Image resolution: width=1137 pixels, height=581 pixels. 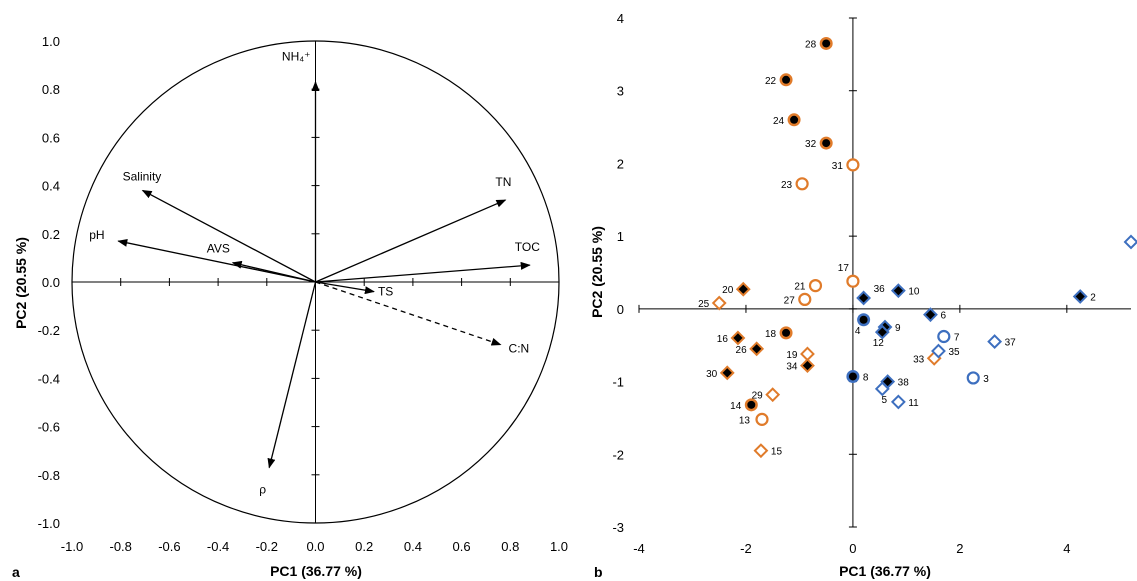 What do you see at coordinates (49, 378) in the screenshot?
I see `y-tick-label: -0.4` at bounding box center [49, 378].